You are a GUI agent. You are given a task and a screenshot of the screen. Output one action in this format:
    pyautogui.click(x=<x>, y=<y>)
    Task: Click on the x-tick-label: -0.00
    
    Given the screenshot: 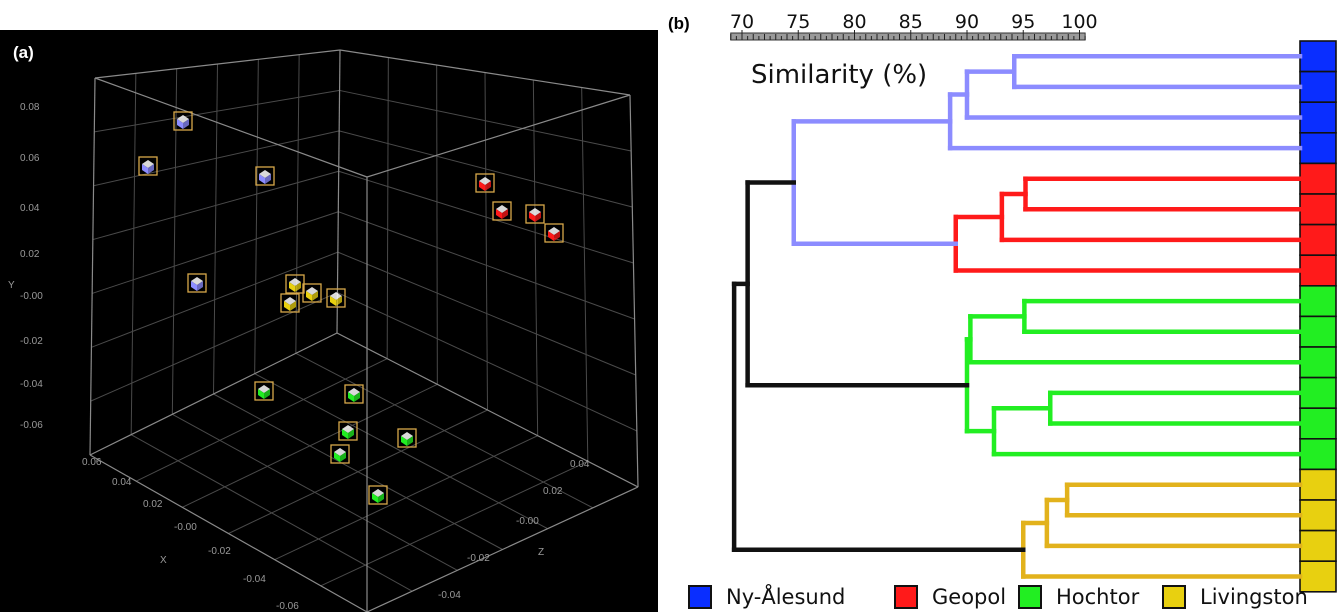 What is the action you would take?
    pyautogui.click(x=185, y=527)
    